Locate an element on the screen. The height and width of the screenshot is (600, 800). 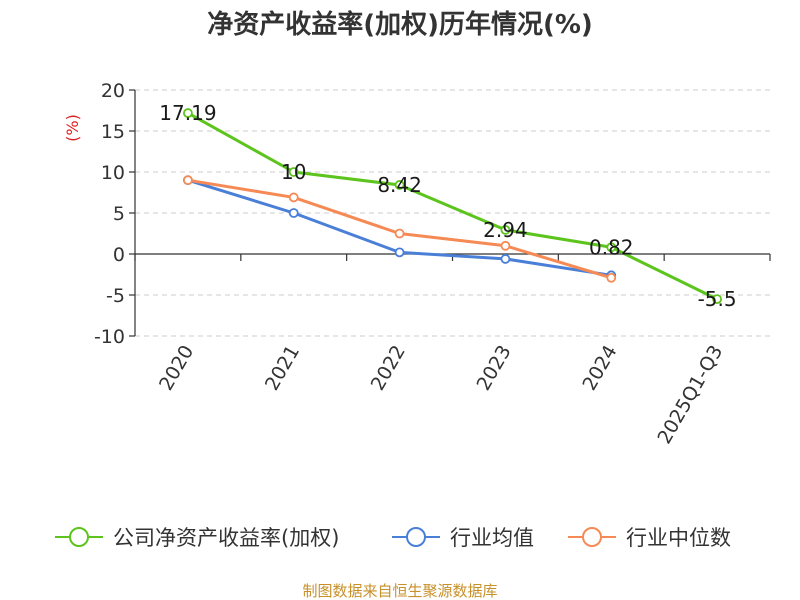
y-tick-label: 20 is located at coordinates (113, 91).